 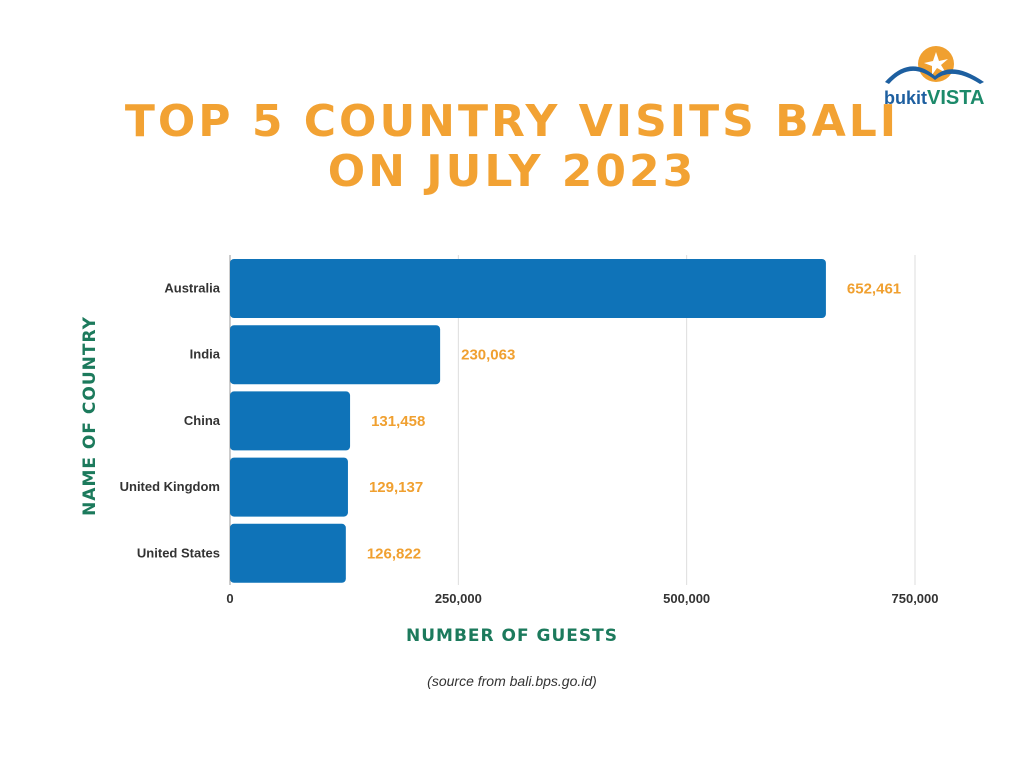 What do you see at coordinates (192, 288) in the screenshot?
I see `y-tick-label: Australia` at bounding box center [192, 288].